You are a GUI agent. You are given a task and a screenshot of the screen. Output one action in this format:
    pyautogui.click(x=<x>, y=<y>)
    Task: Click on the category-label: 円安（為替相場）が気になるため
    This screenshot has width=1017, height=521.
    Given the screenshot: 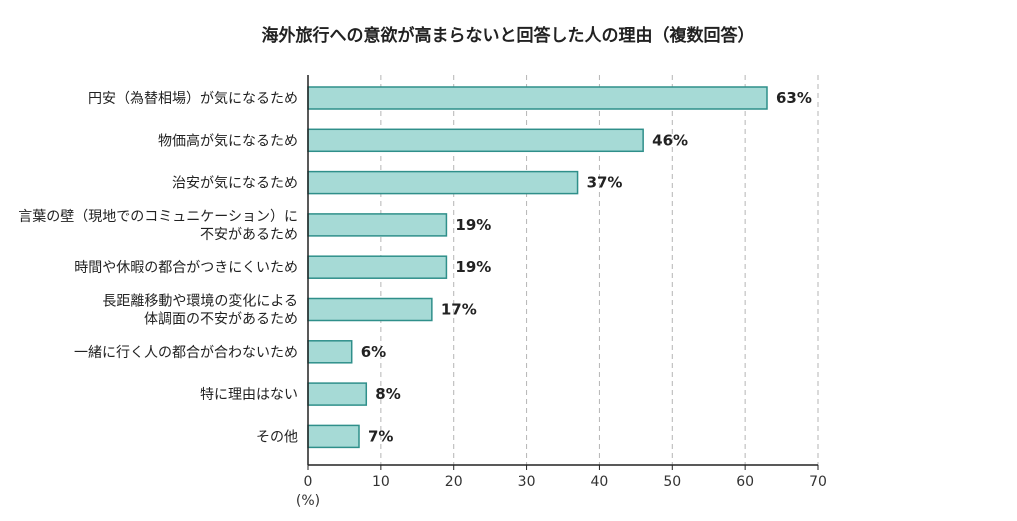 What is the action you would take?
    pyautogui.click(x=193, y=99)
    